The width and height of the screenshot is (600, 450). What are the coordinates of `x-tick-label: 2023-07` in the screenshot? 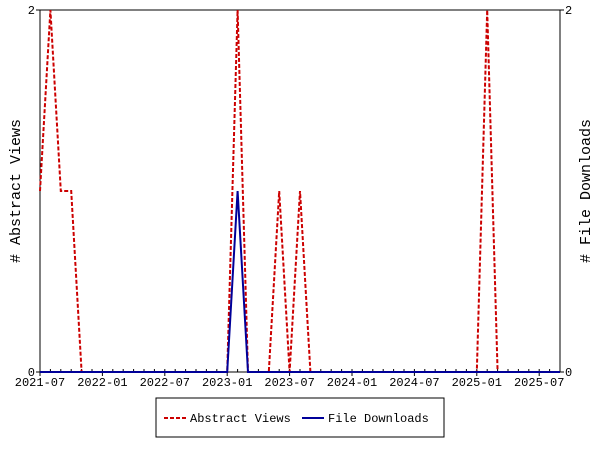 It's located at (289, 383).